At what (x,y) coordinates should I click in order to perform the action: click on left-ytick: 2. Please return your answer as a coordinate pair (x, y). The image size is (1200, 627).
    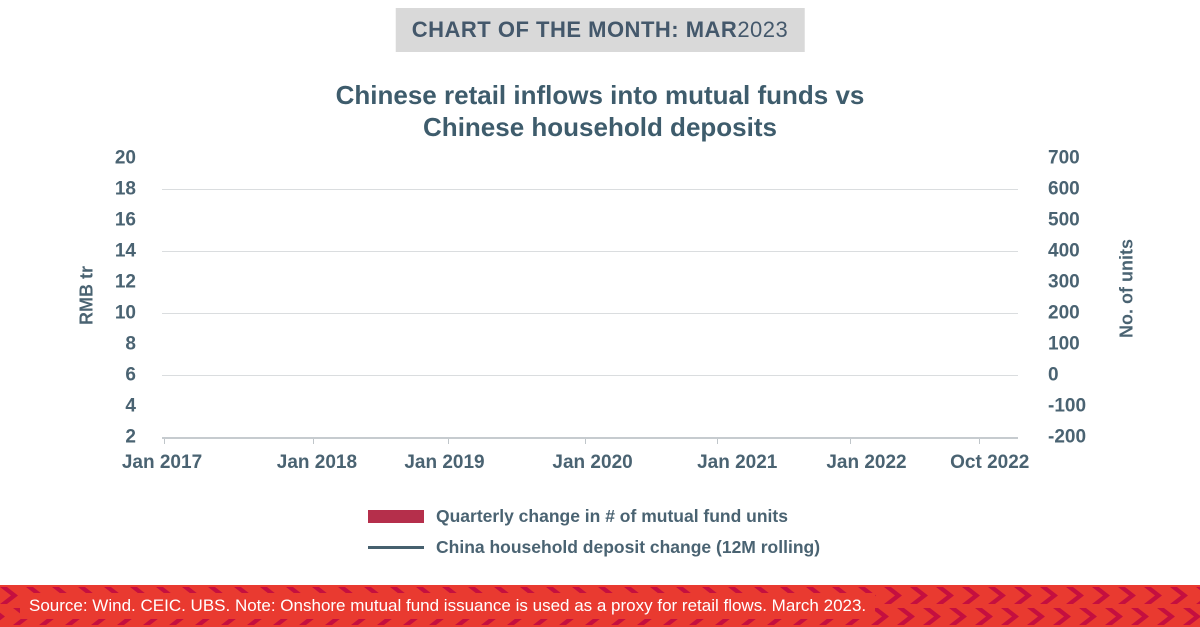
    Looking at the image, I should click on (130, 437).